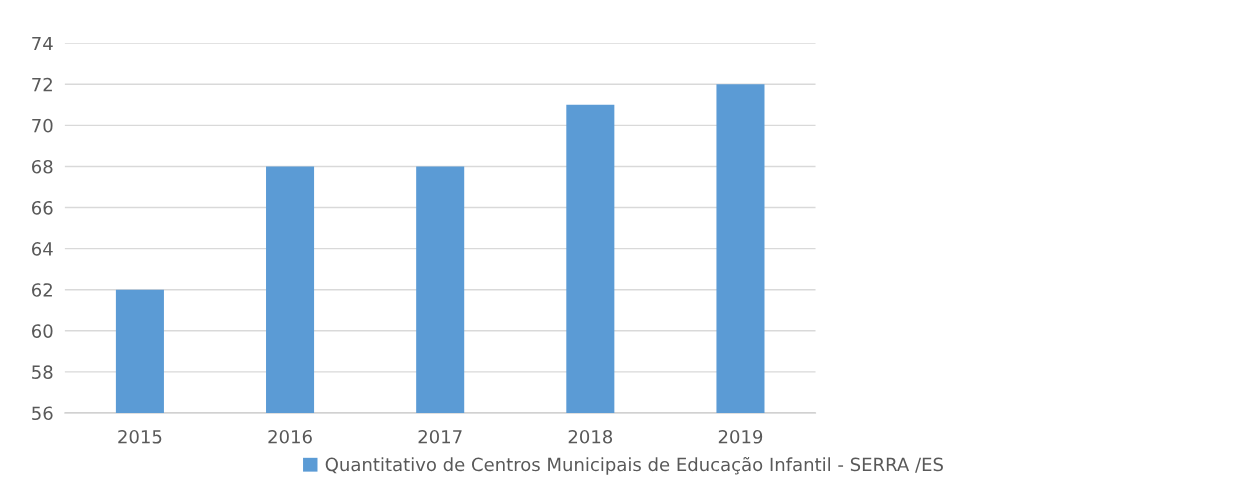  Describe the element at coordinates (590, 436) in the screenshot. I see `x-tick-label: 2018` at that location.